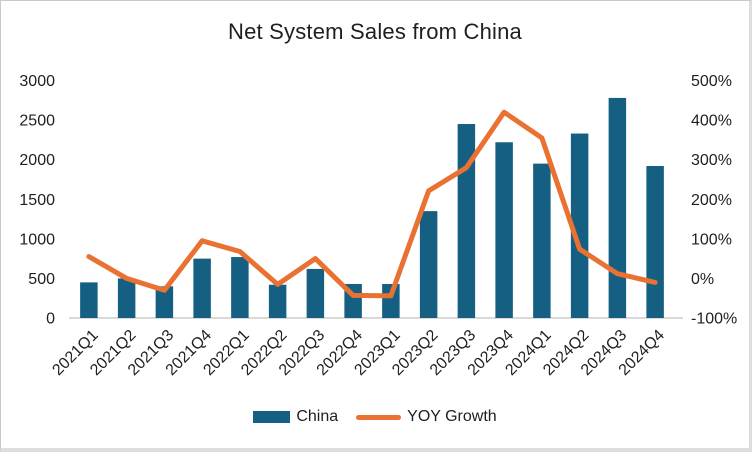  I want to click on left-axis-tick: 1000, so click(37, 239).